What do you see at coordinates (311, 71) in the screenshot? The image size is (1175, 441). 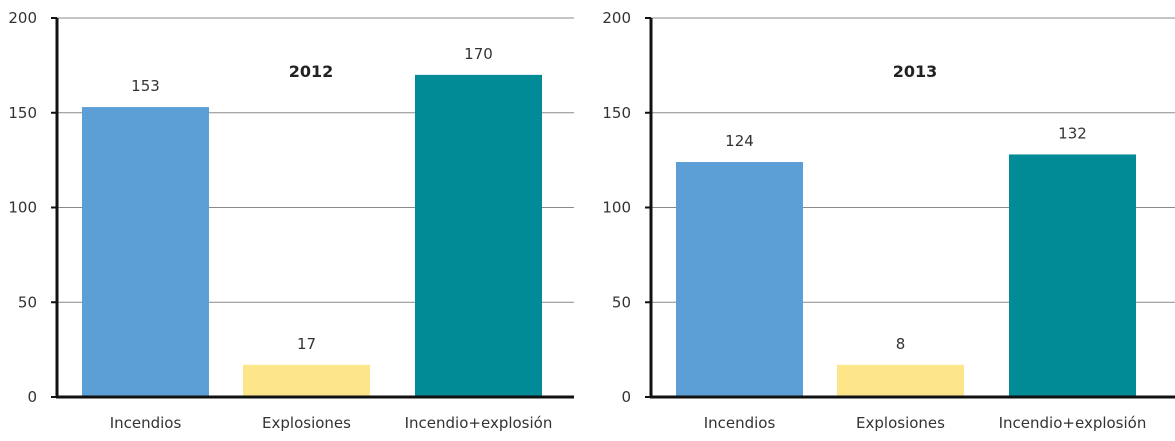 I see `chart-title: 2012` at bounding box center [311, 71].